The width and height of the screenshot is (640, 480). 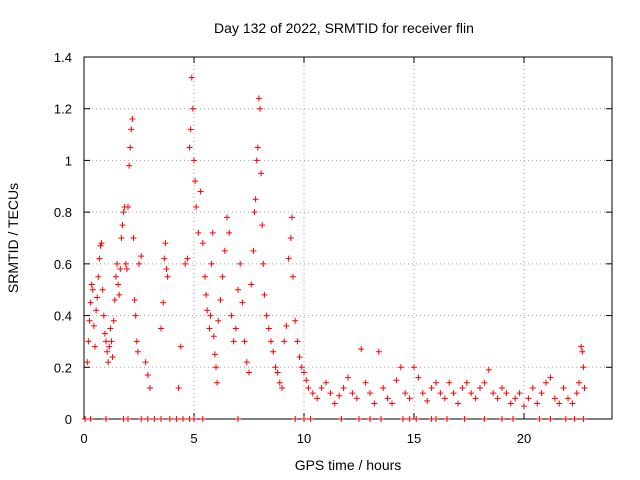 I want to click on y-axis-label: SRMTID / TECUs, so click(x=13, y=238).